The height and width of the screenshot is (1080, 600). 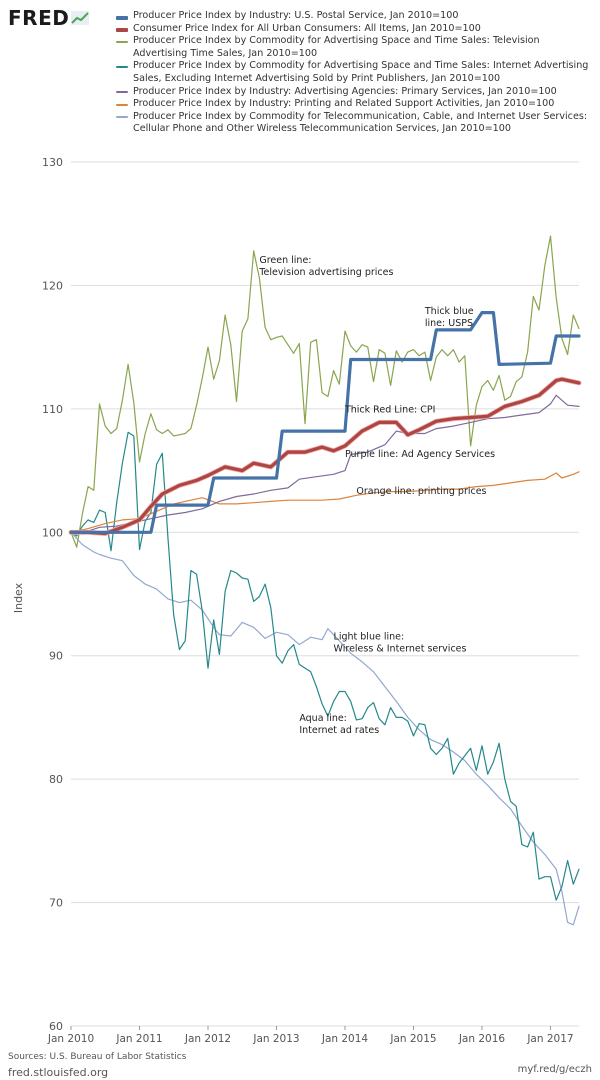 What do you see at coordinates (56, 1026) in the screenshot?
I see `y-tick-label: 60` at bounding box center [56, 1026].